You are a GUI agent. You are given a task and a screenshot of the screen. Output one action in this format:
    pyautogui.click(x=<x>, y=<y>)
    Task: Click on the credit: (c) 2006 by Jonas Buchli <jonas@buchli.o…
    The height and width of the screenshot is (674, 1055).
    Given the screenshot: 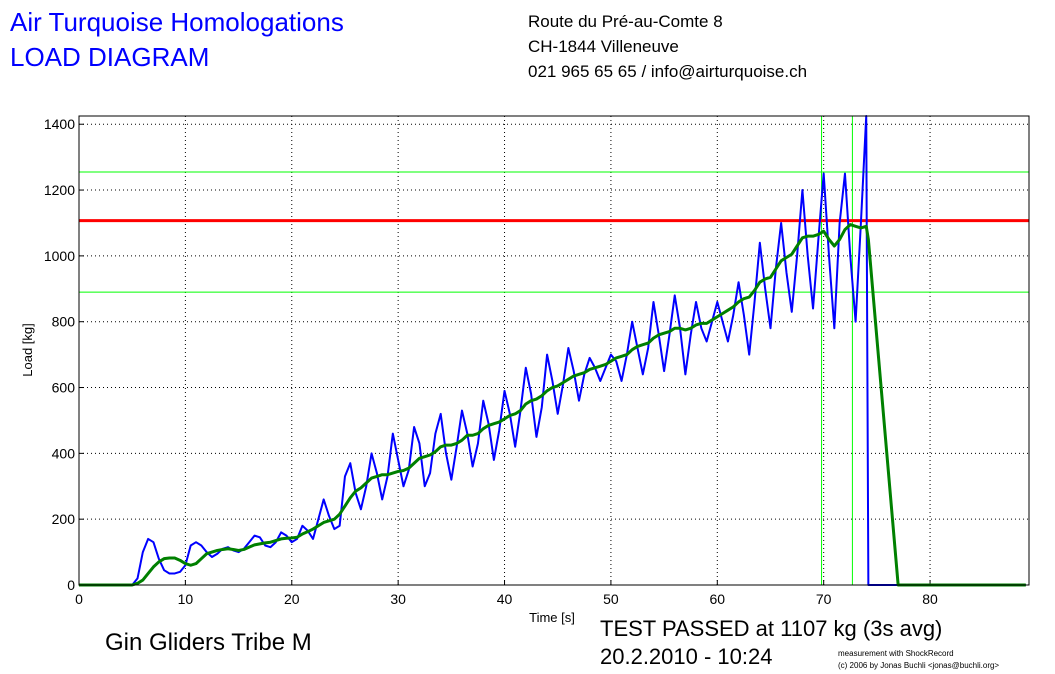 What is the action you would take?
    pyautogui.click(x=918, y=665)
    